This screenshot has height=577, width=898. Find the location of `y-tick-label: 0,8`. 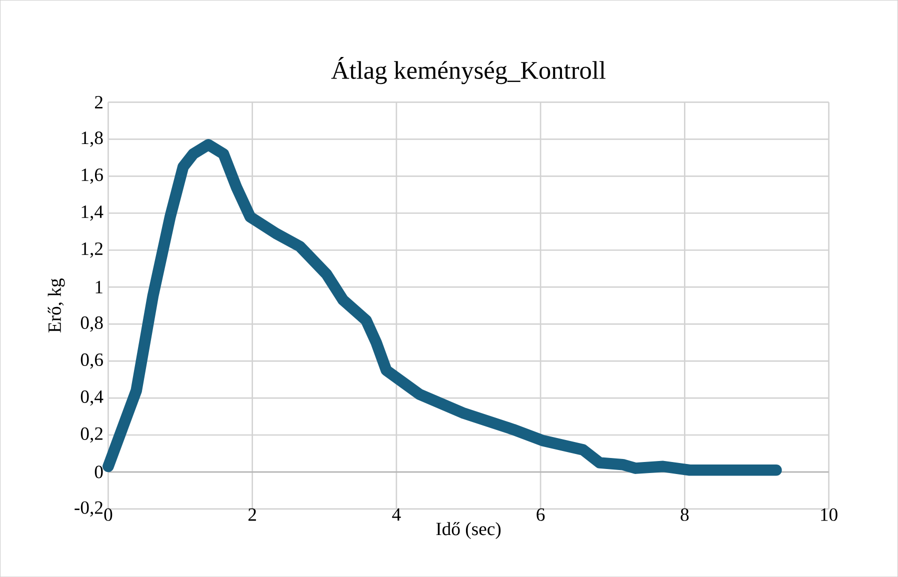

y-tick-label: 0,8 is located at coordinates (91, 324).